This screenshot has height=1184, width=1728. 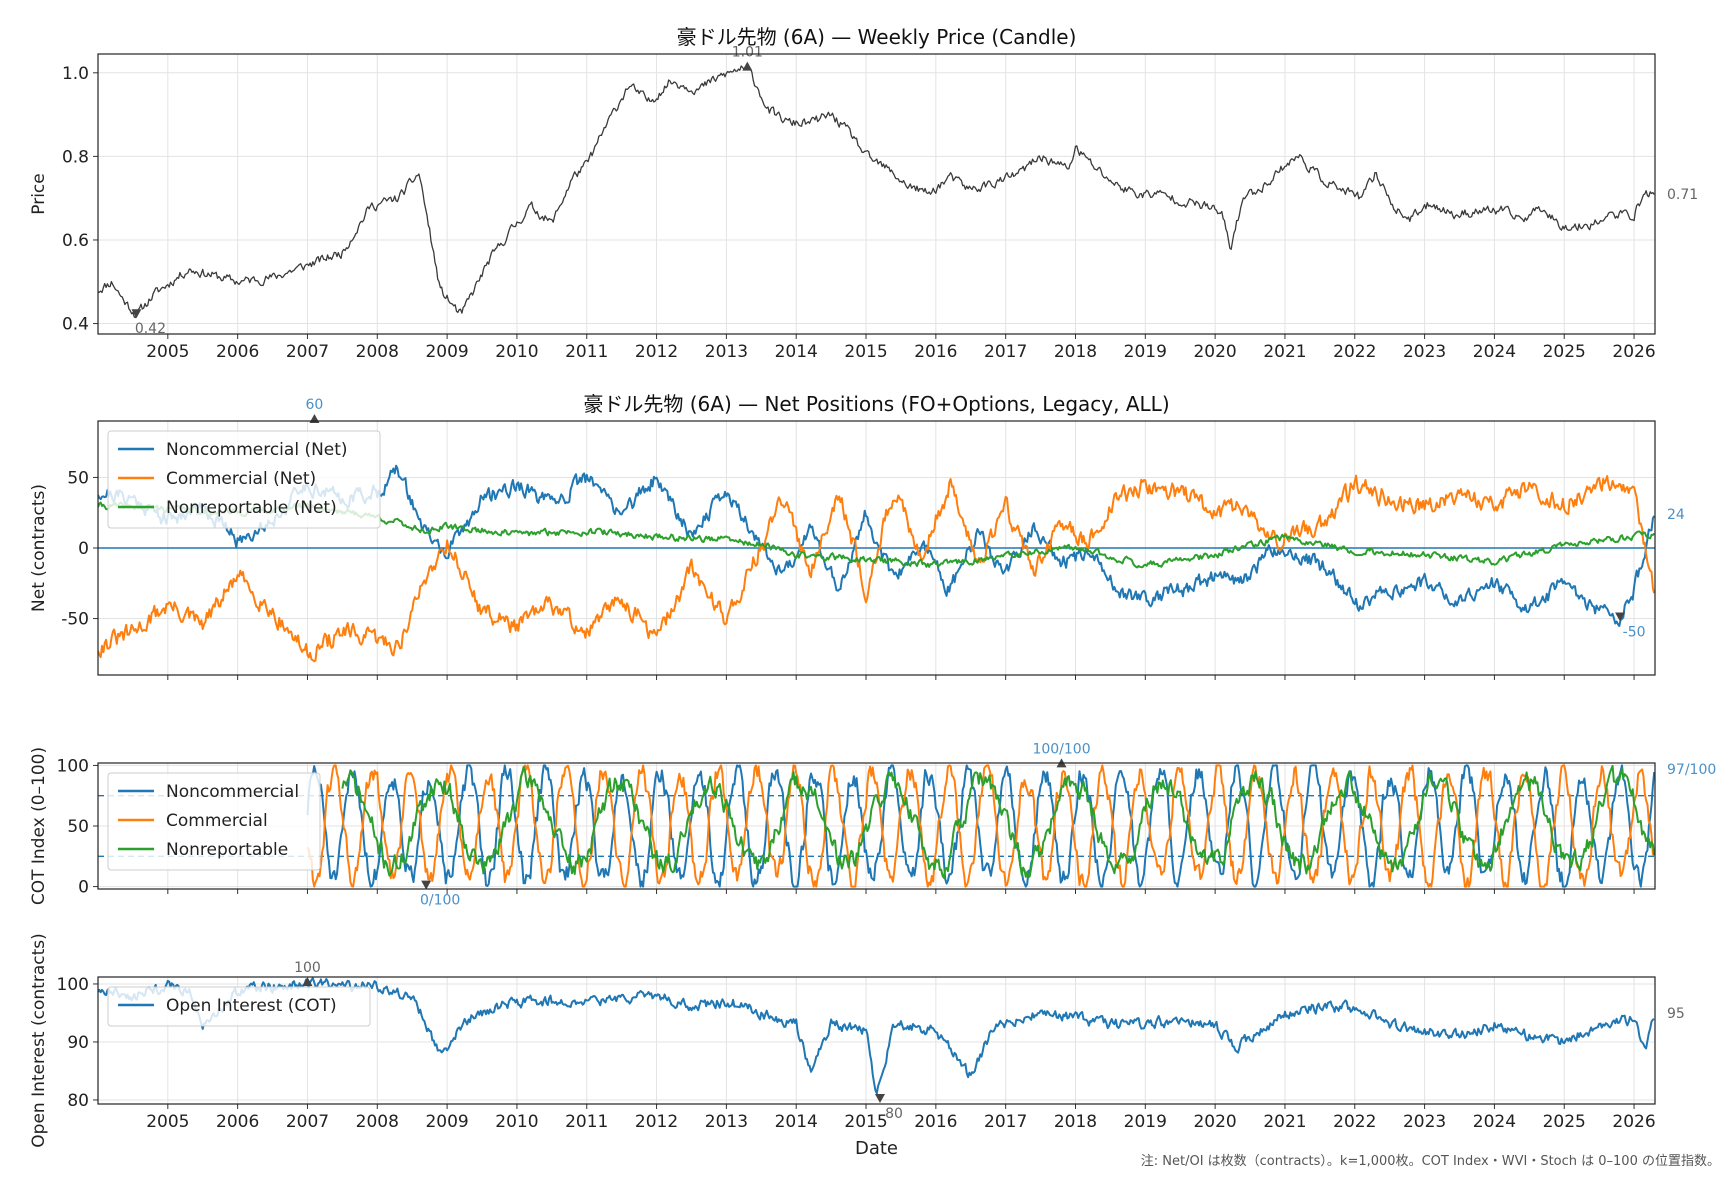 What do you see at coordinates (876, 1040) in the screenshot?
I see `plot-frame` at bounding box center [876, 1040].